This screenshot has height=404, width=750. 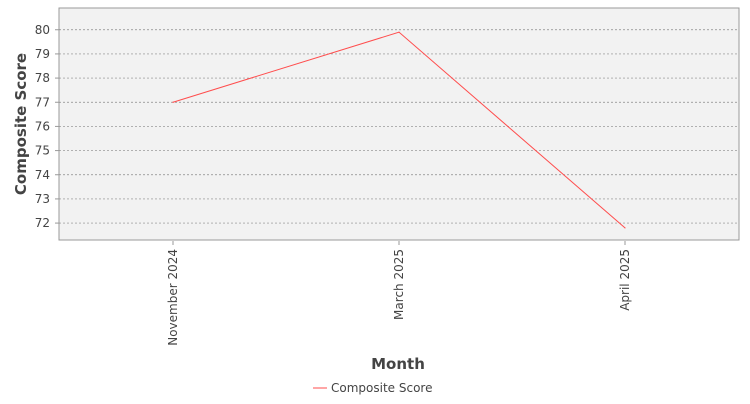 I want to click on y-tick-label: 79, so click(x=42, y=54).